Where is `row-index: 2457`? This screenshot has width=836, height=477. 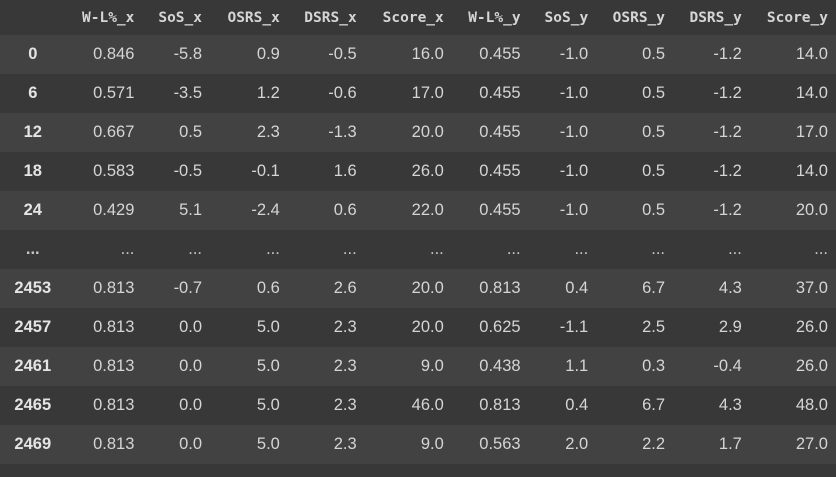
row-index: 2457 is located at coordinates (33, 327).